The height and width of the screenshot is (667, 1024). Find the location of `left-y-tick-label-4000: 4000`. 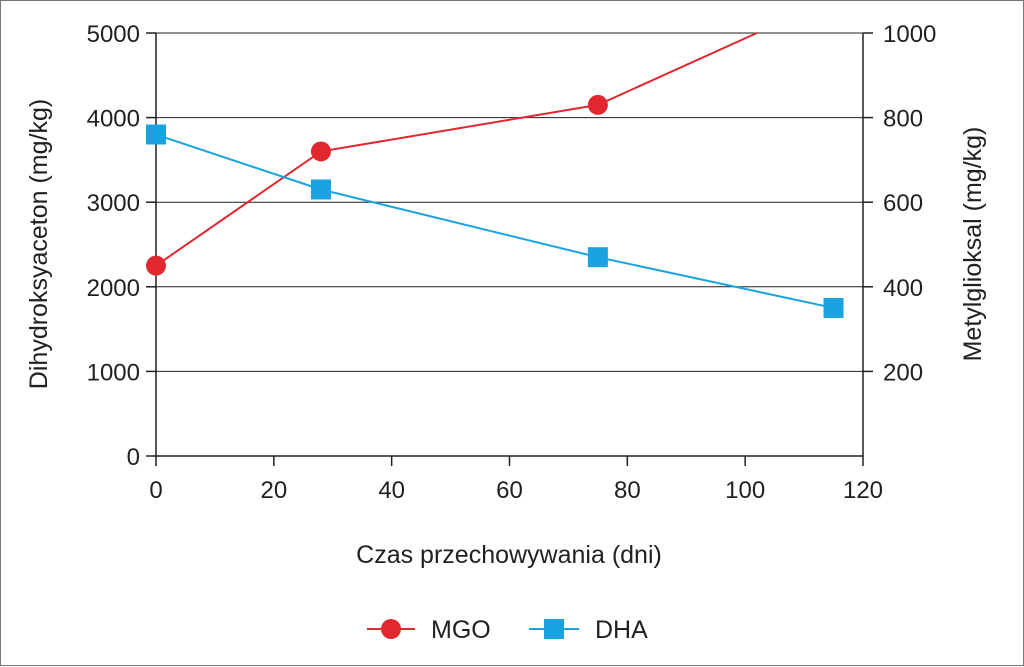

left-y-tick-label-4000: 4000 is located at coordinates (113, 119).